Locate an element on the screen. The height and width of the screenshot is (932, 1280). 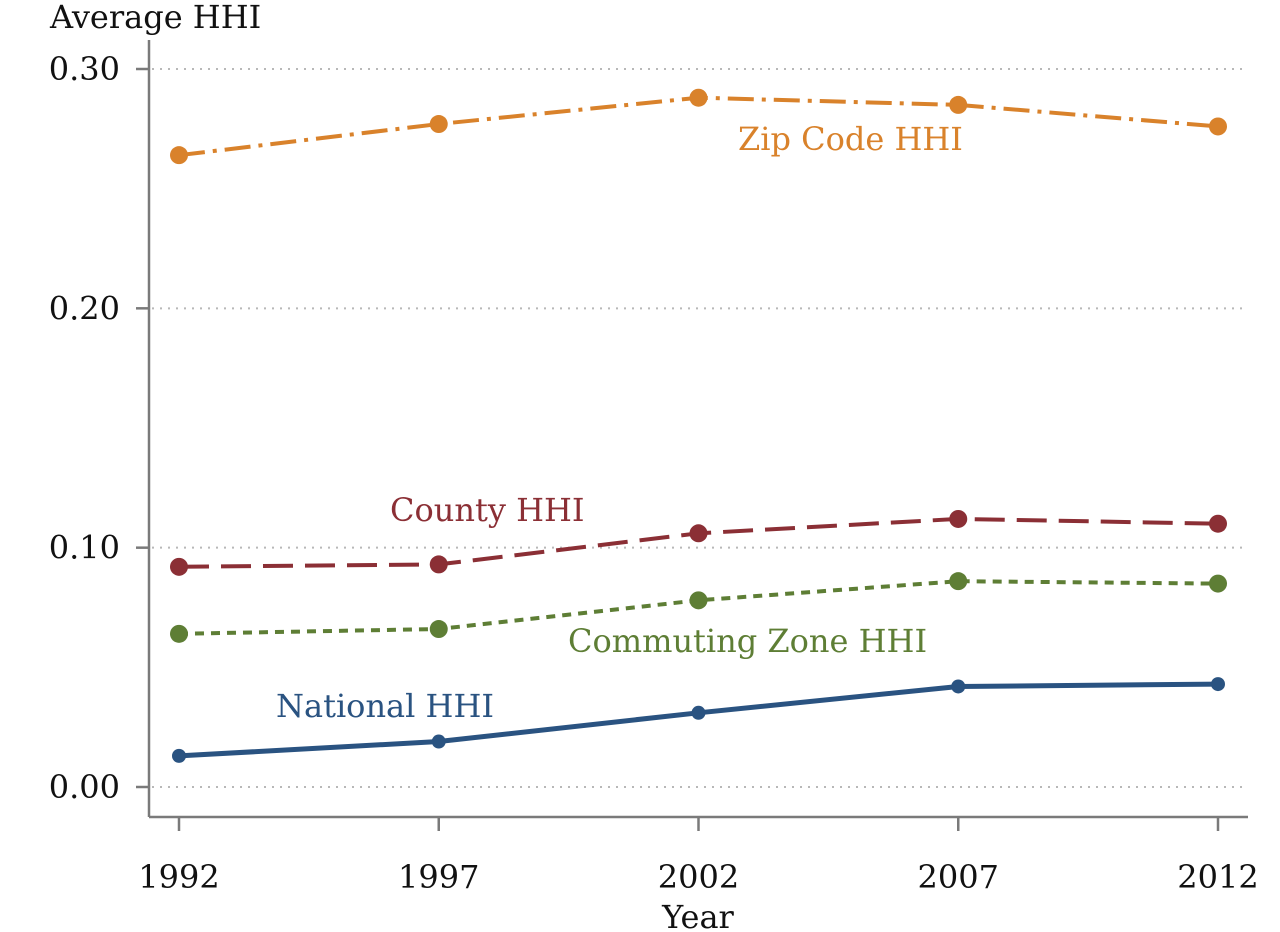
x-tick-label: 1997 is located at coordinates (438, 877).